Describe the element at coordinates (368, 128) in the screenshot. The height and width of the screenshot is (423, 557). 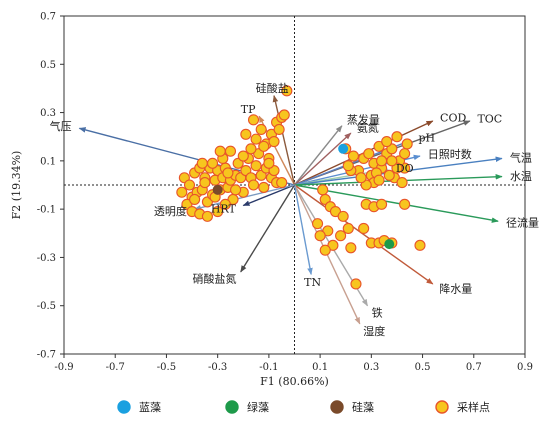
I see `vector-label: 氨氮` at that location.